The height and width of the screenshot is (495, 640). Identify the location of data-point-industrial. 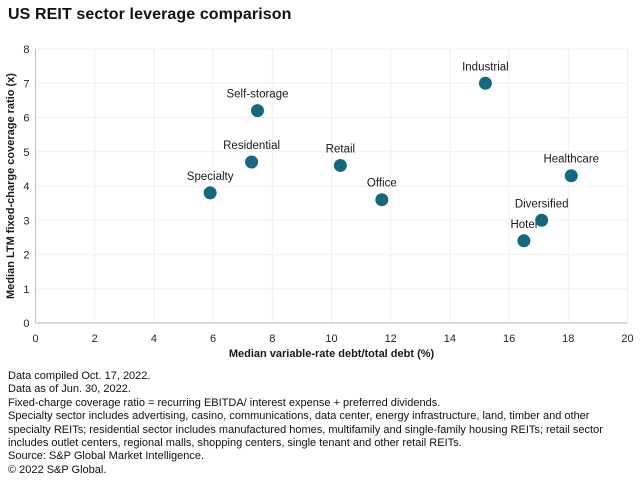
(485, 83).